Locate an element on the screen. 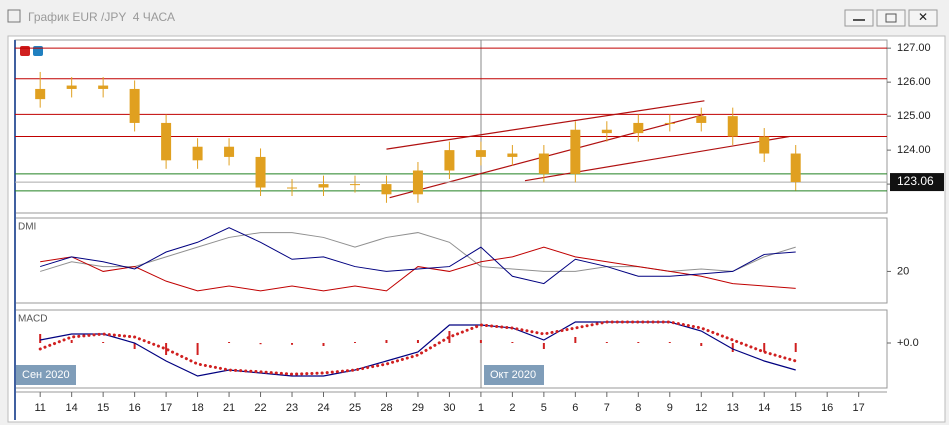  x-tick-label: 28 is located at coordinates (386, 408).